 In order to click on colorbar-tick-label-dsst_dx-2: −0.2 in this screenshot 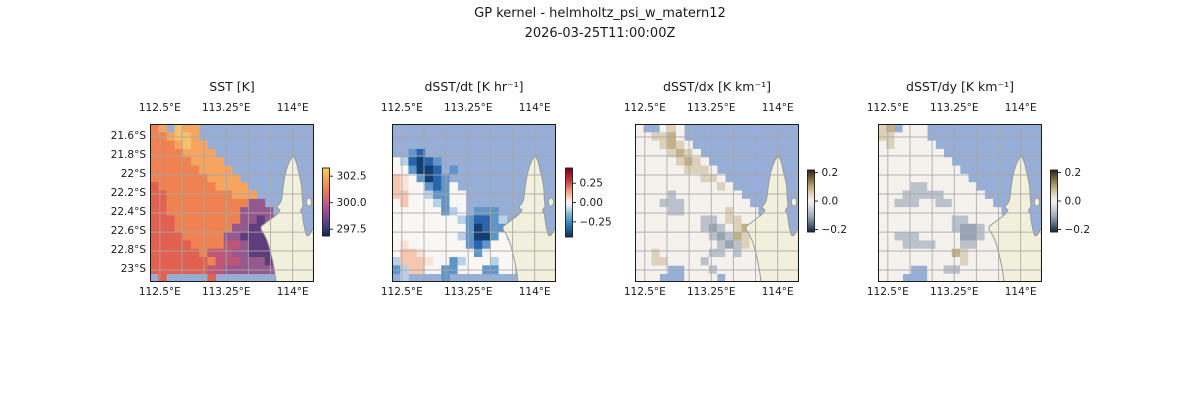, I will do `click(835, 230)`.